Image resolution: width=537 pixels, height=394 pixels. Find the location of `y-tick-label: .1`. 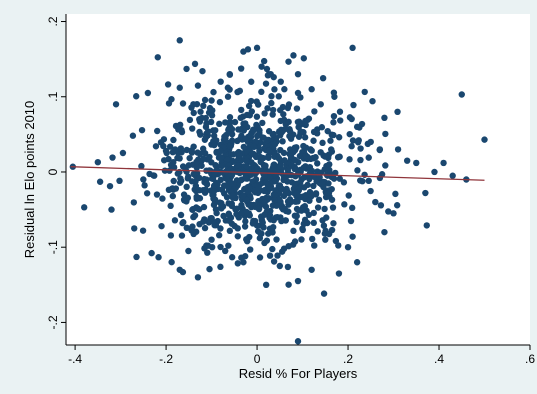

y-tick-label: .1 is located at coordinates (53, 96).